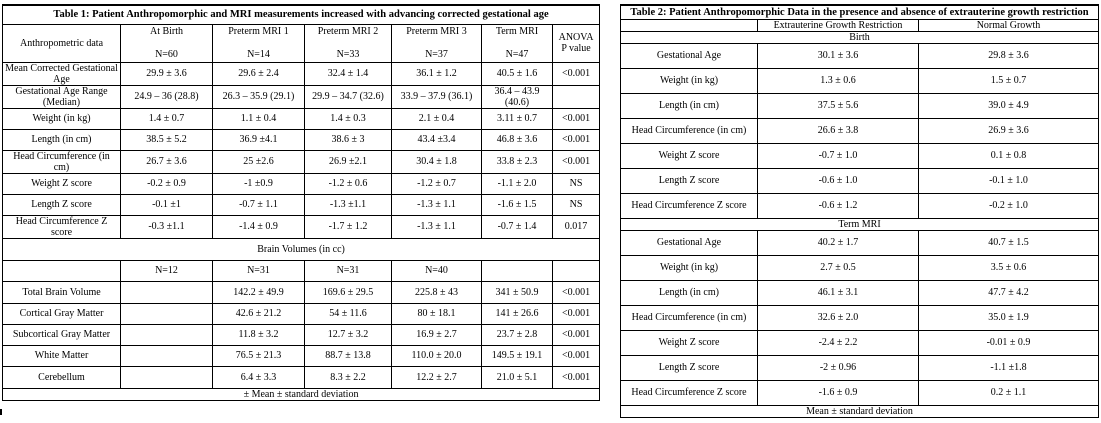  I want to click on table-cell: 26.3 – 35.9 (29.1), so click(258, 96).